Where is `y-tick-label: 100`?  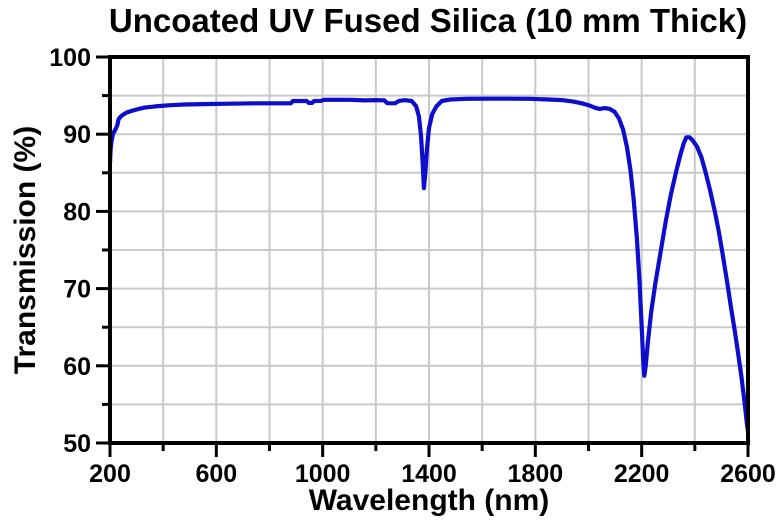
y-tick-label: 100 is located at coordinates (70, 58).